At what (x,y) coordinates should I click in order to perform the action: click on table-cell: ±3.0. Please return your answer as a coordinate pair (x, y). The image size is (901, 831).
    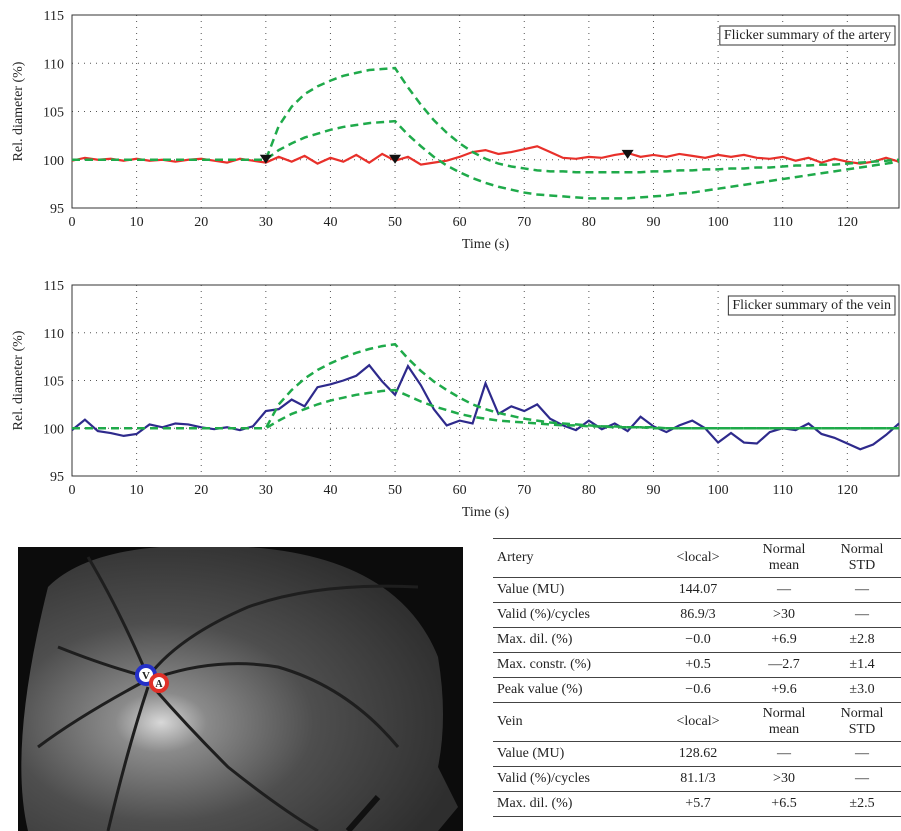
    Looking at the image, I should click on (862, 690).